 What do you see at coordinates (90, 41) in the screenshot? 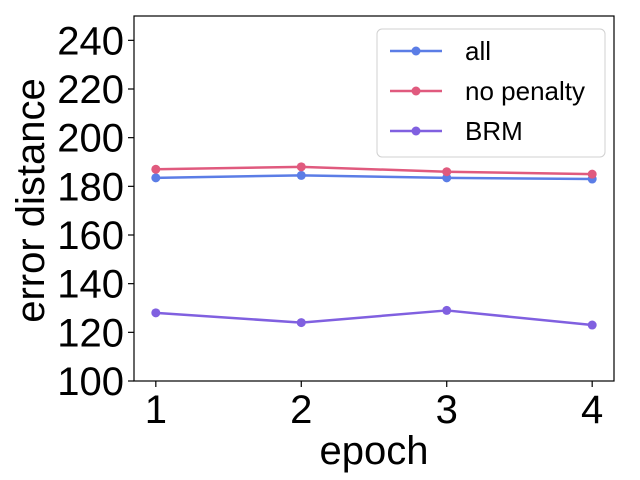
I see `y-tick-label: 240` at bounding box center [90, 41].